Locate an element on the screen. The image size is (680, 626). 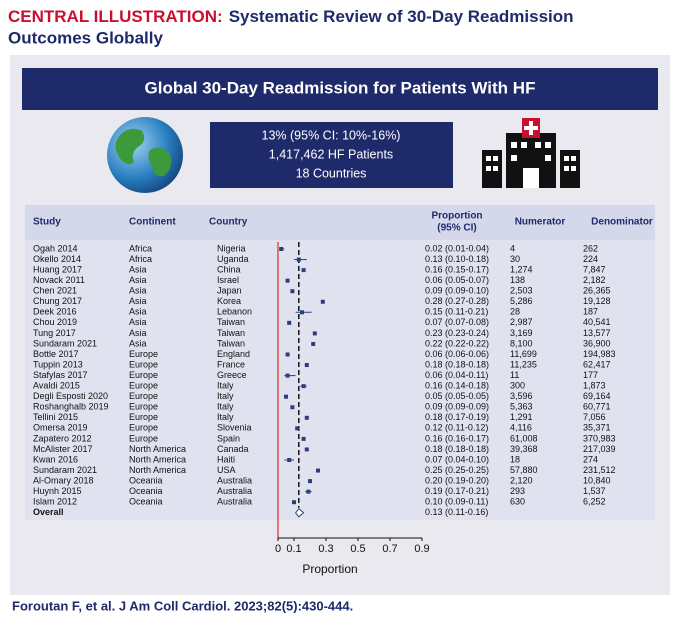
country: Taiwan is located at coordinates (231, 343).